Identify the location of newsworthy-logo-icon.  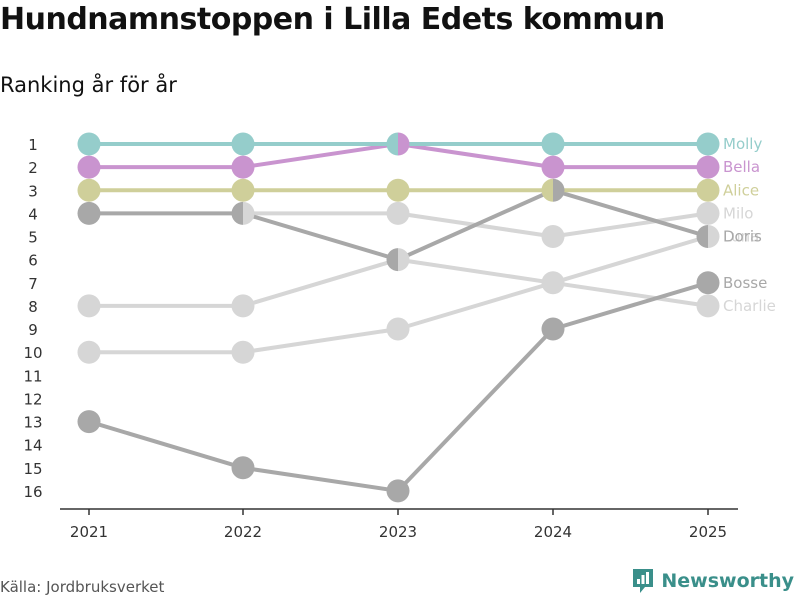
(643, 581).